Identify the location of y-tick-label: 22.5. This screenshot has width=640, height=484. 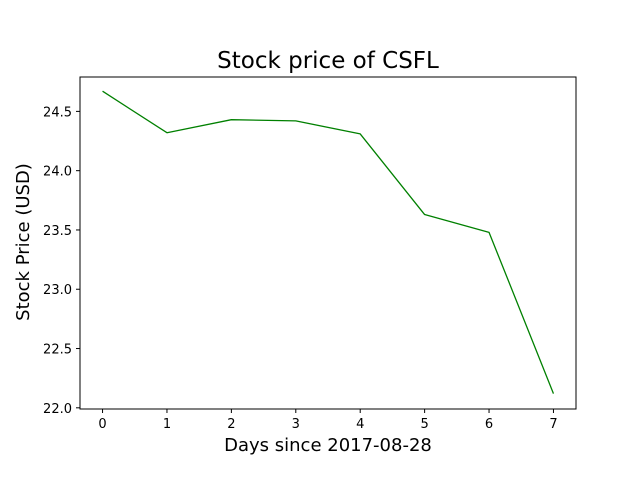
(57, 350).